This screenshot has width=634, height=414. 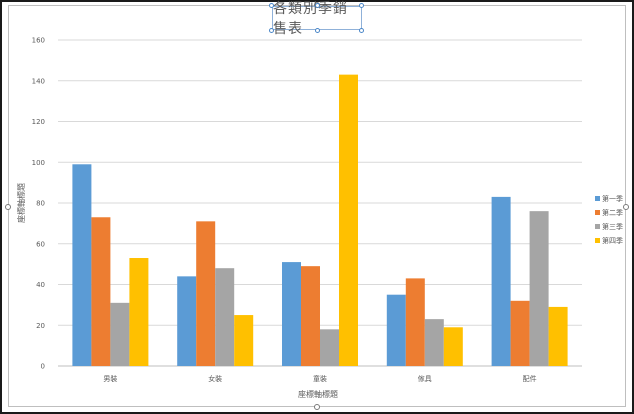 What do you see at coordinates (40, 326) in the screenshot?
I see `y-tick-label: 20` at bounding box center [40, 326].